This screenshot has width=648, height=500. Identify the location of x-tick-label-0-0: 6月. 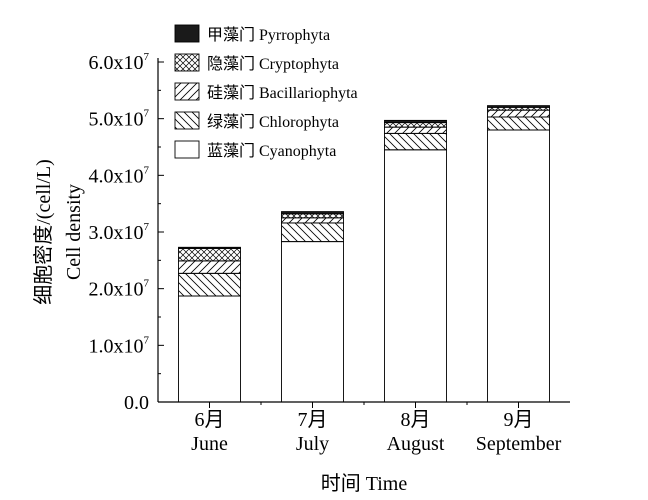
(210, 420).